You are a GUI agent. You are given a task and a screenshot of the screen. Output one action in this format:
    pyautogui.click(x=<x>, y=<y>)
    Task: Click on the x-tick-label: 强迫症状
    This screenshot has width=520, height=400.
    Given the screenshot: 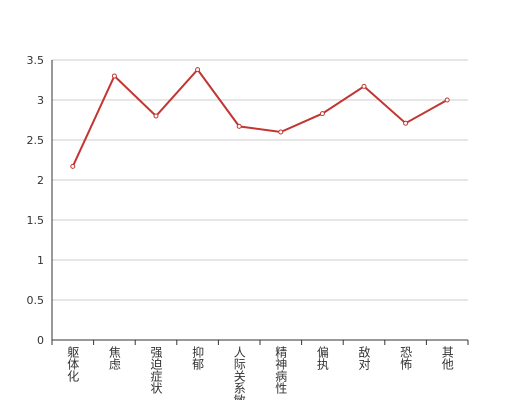 What is the action you would take?
    pyautogui.click(x=156, y=370)
    